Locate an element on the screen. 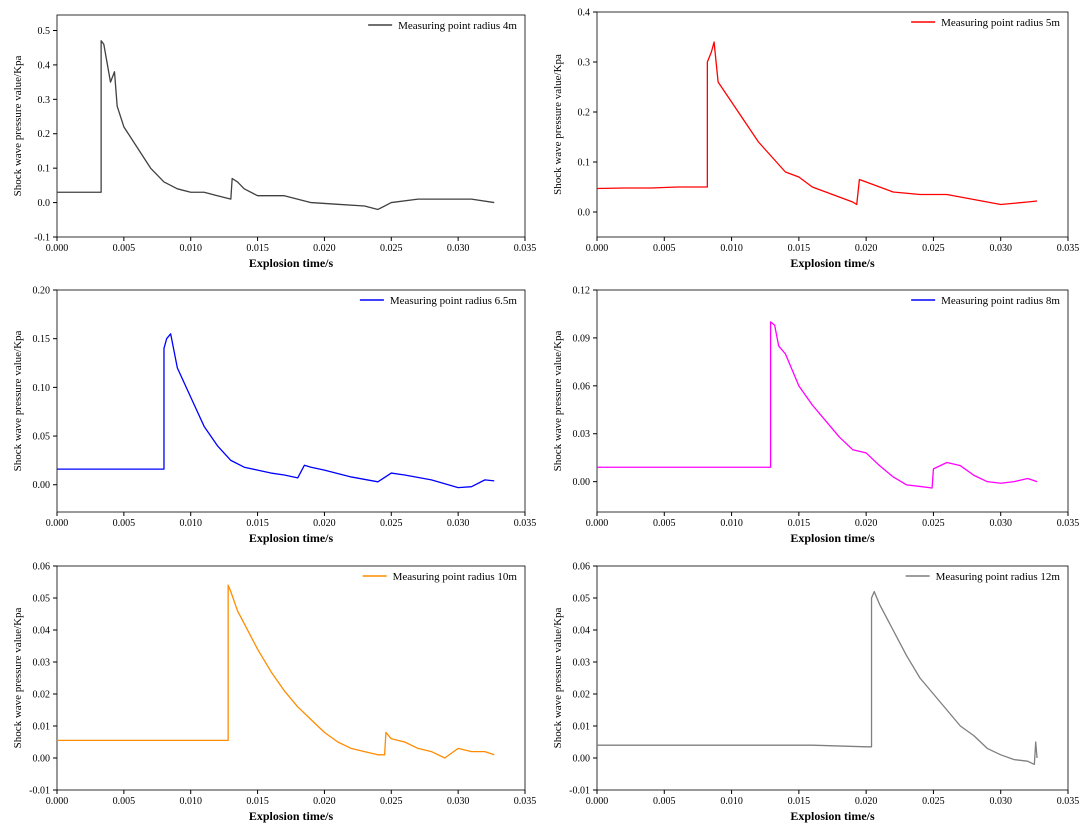 This screenshot has width=1084, height=830. y-tick-label: 0.5 is located at coordinates (44, 31).